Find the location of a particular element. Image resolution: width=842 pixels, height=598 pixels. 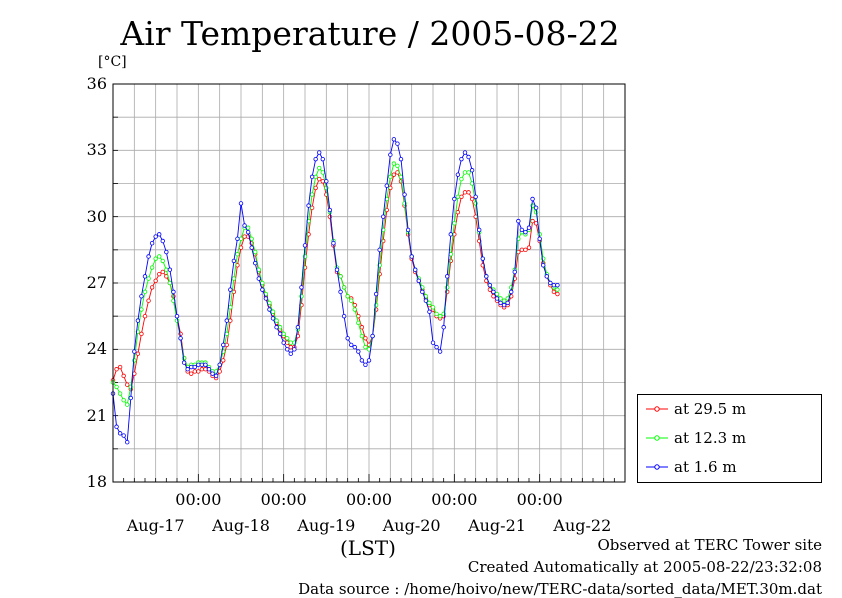

x-tick-label-date: Aug-21 is located at coordinates (497, 525).